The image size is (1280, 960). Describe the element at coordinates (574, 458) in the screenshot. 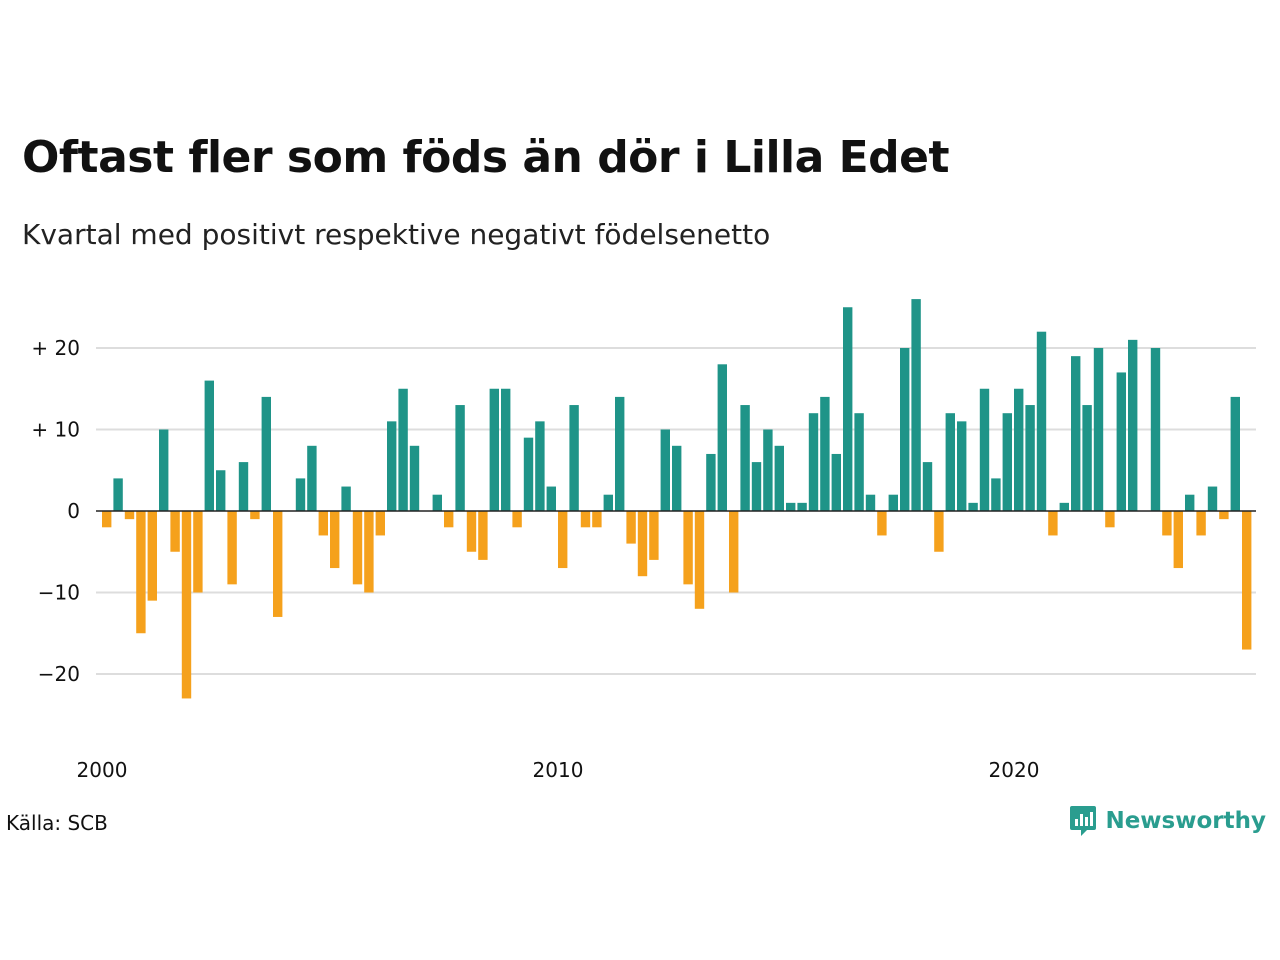

I see `bar: 2010 Q2: 13` at that location.